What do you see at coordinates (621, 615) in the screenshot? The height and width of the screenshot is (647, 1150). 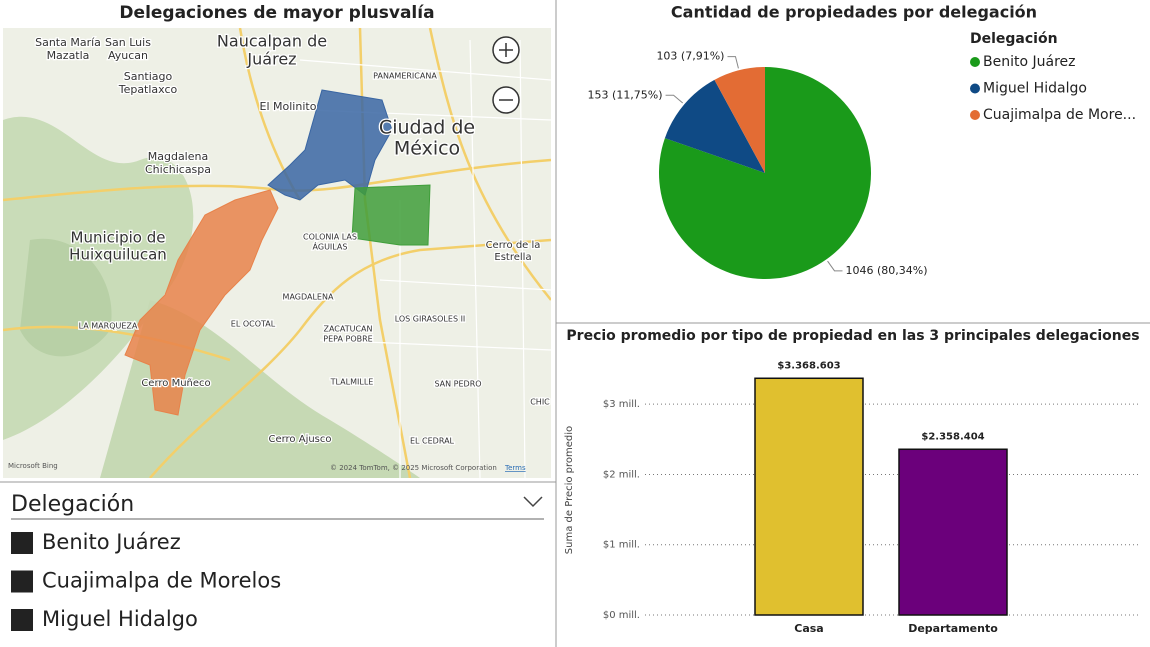 I see `y-tick-label: $0 mill.` at bounding box center [621, 615].